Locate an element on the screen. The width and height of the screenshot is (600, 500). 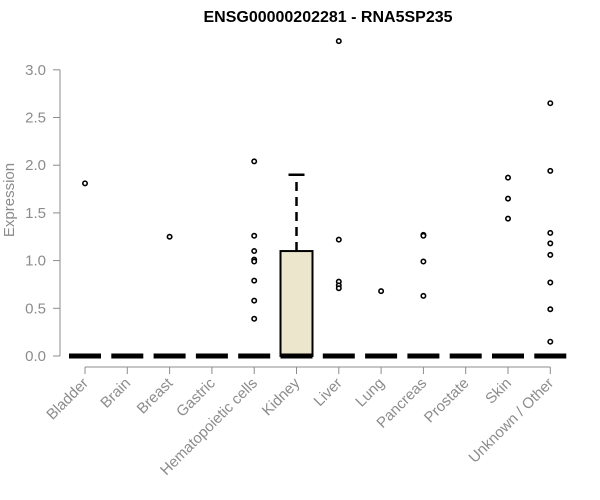
x-tick-label: Kidney is located at coordinates (281, 396).